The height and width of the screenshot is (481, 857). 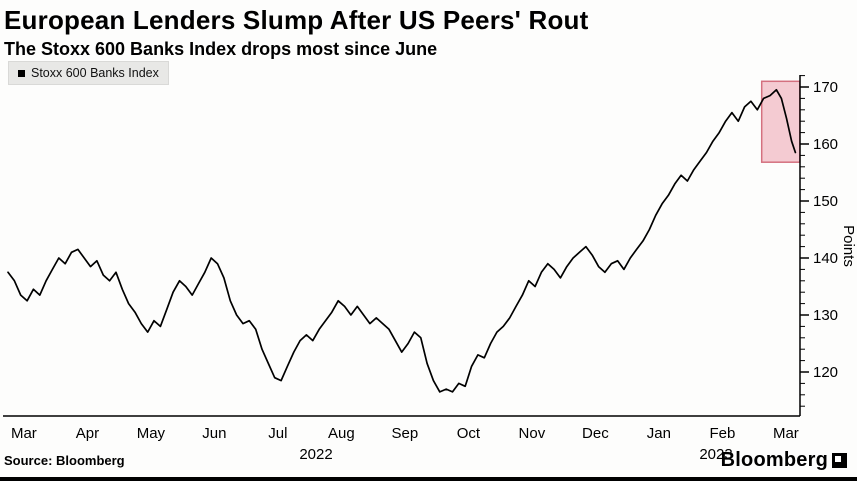 What do you see at coordinates (825, 201) in the screenshot?
I see `y-tick-label: 150` at bounding box center [825, 201].